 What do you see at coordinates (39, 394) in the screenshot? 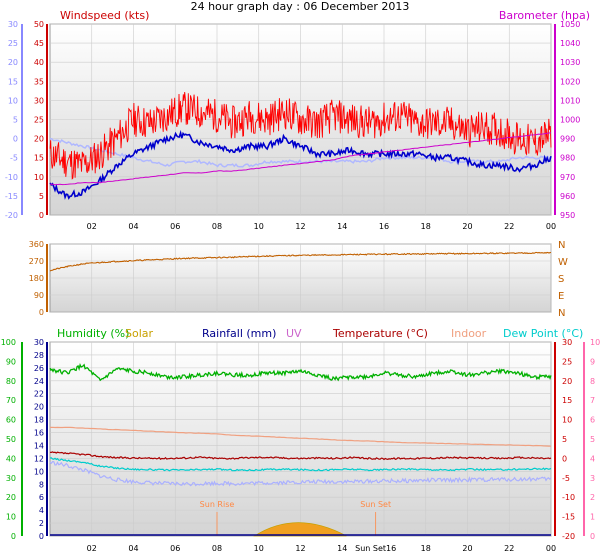
I see `rain-tick-label: 22` at bounding box center [39, 394].